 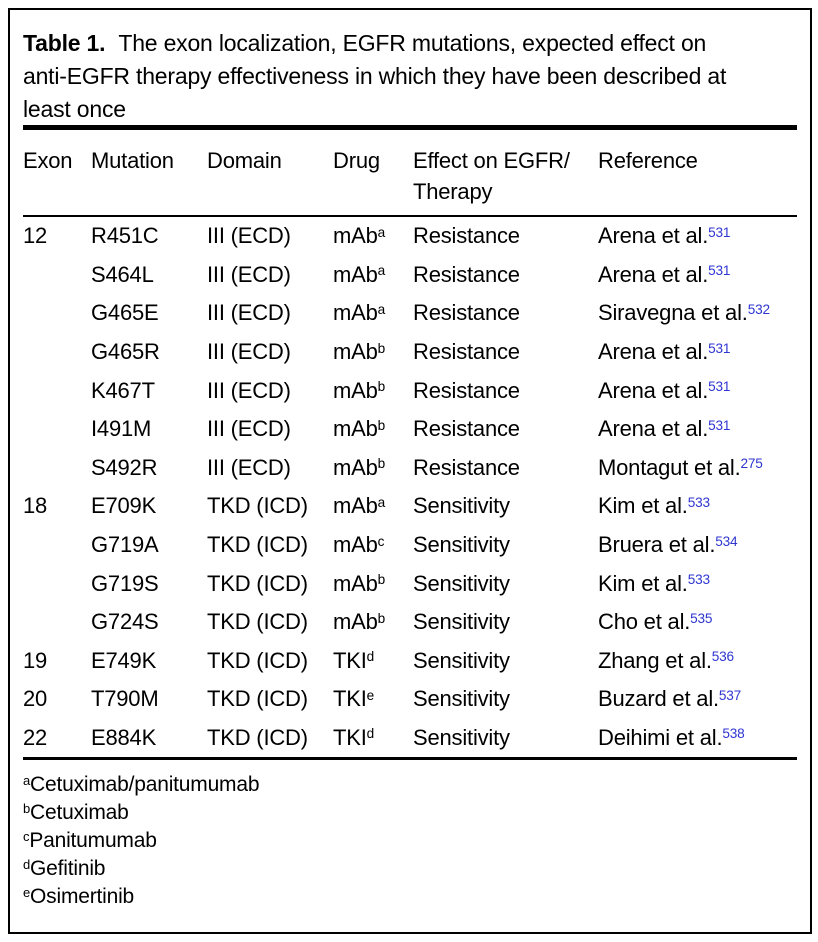 I want to click on column-header-domain: Domain, so click(x=244, y=160).